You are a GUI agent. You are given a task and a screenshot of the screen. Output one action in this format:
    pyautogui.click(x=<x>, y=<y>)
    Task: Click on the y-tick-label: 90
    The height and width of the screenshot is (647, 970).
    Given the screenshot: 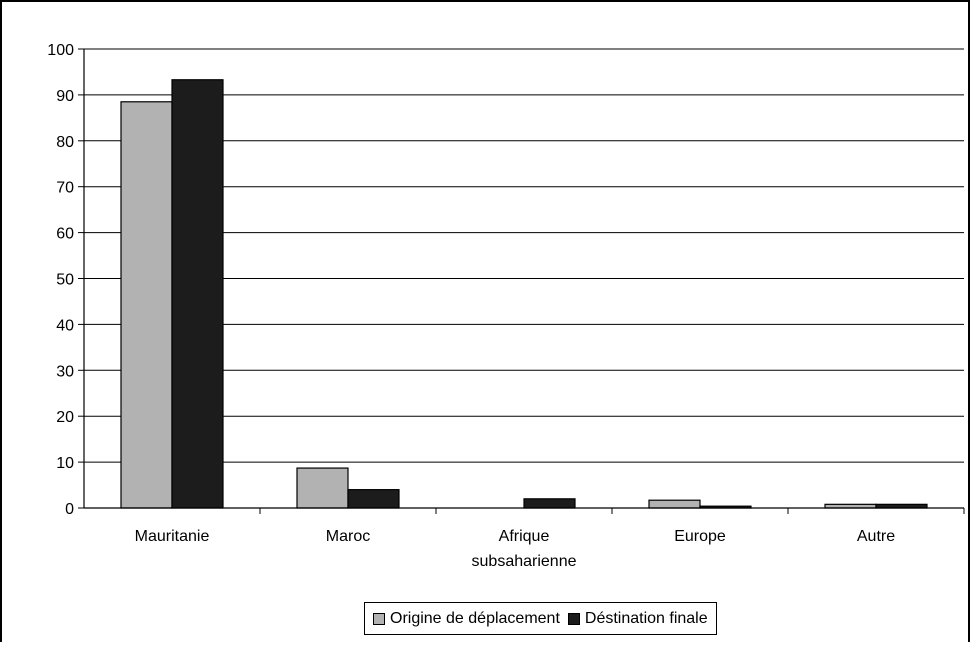 What is the action you would take?
    pyautogui.click(x=65, y=96)
    